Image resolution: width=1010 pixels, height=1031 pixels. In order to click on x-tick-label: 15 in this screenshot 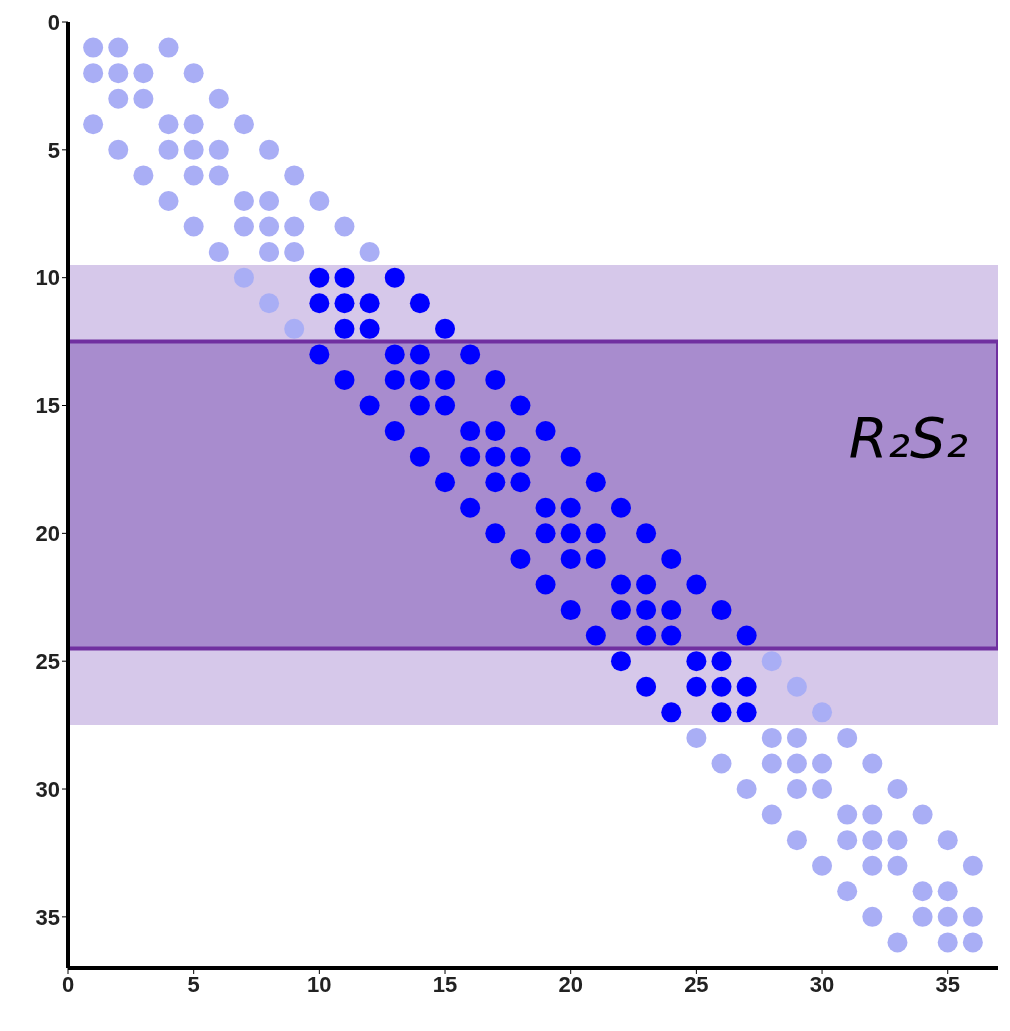, I will do `click(445, 984)`.